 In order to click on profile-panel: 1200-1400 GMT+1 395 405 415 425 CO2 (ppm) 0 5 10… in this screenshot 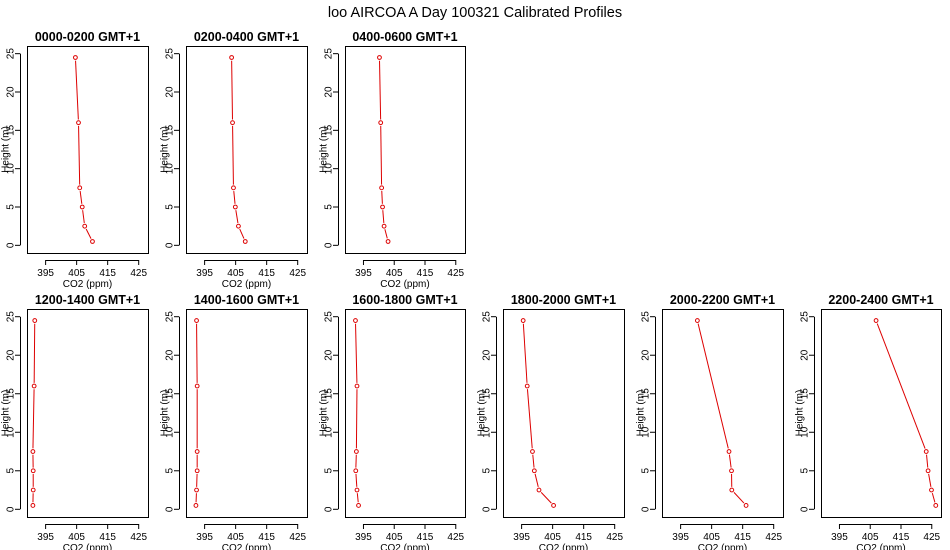, I will do `click(75, 421)`.